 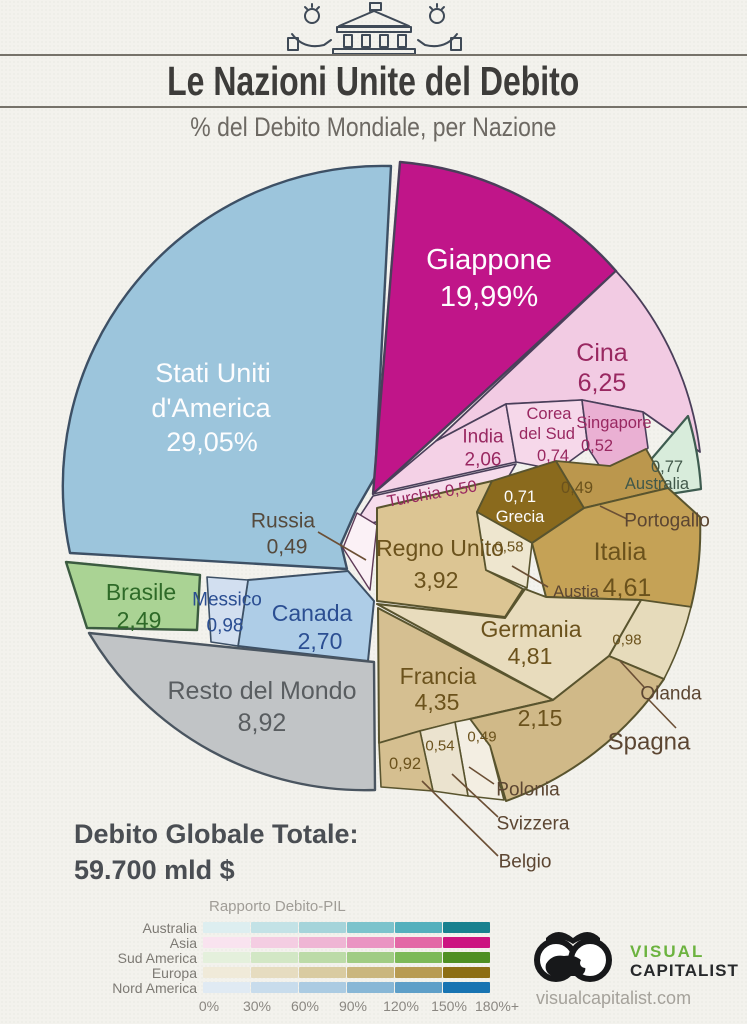 I want to click on label-portogallo: Portogallo, so click(x=667, y=521).